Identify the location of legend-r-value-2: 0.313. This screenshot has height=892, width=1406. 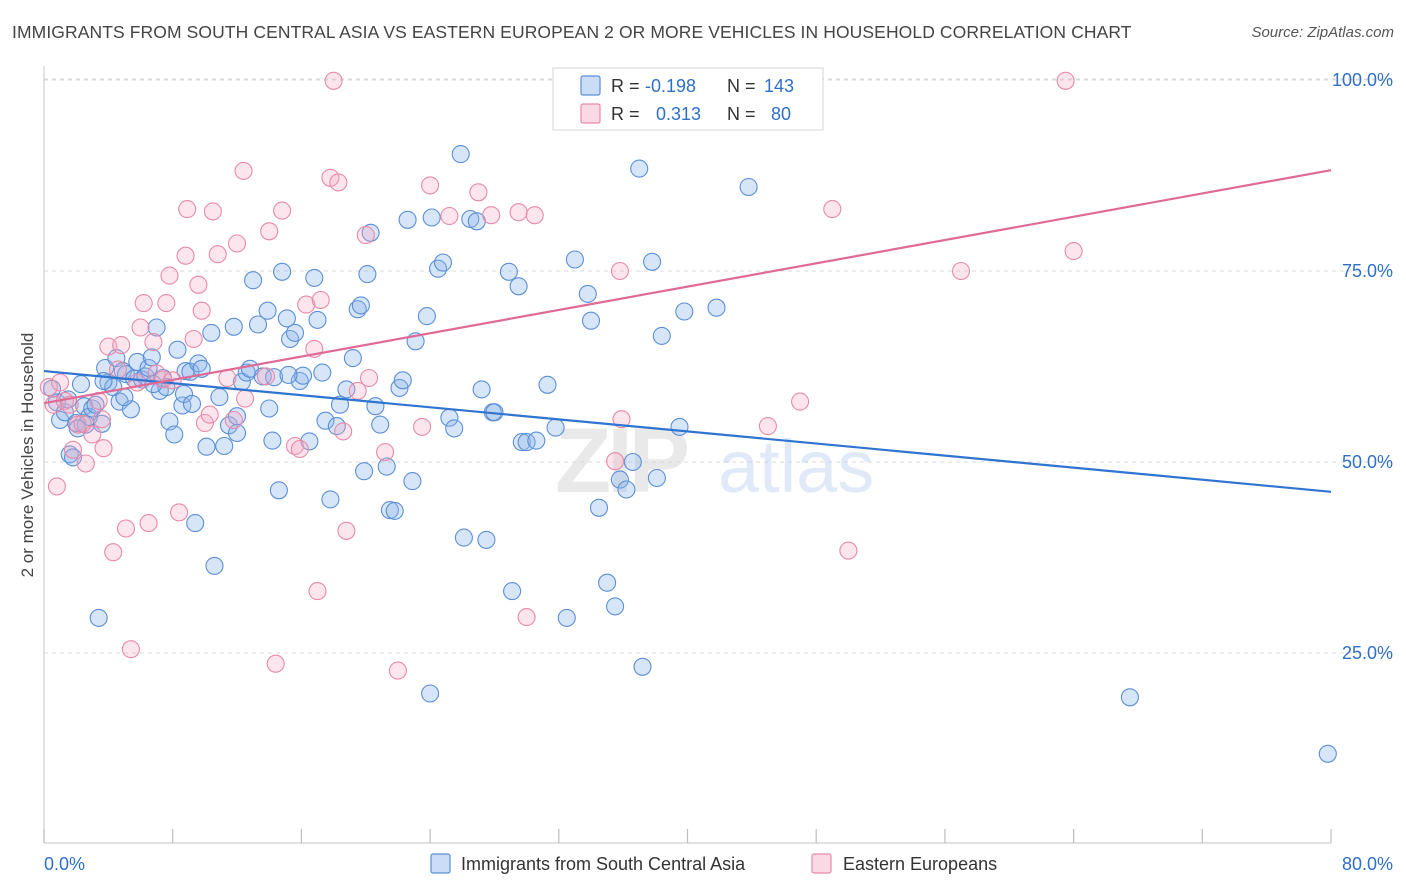
(678, 114).